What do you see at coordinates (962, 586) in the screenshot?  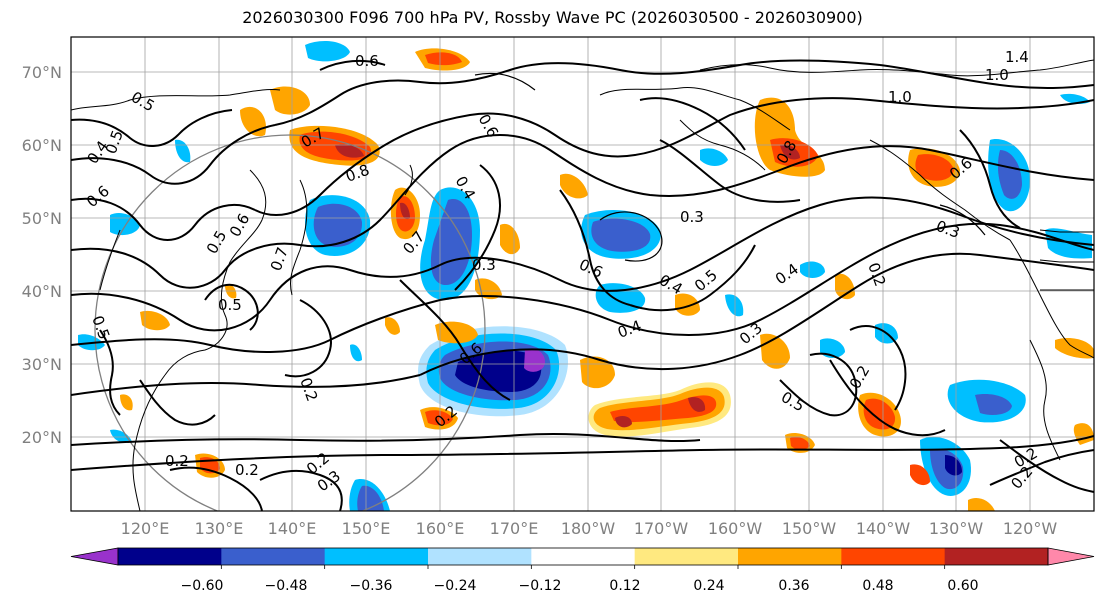 I see `colorbar-tick-label: 0.60` at bounding box center [962, 586].